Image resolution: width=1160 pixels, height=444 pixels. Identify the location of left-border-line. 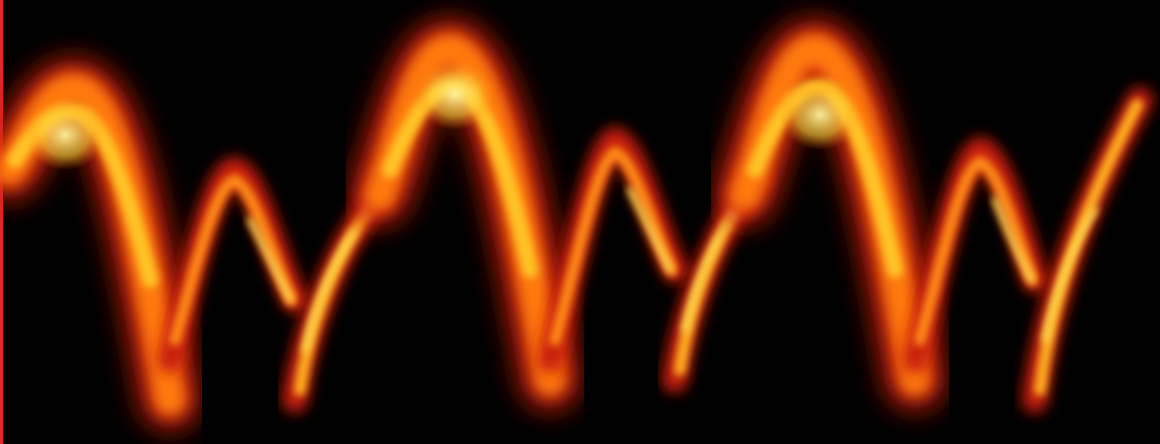
(1, 222).